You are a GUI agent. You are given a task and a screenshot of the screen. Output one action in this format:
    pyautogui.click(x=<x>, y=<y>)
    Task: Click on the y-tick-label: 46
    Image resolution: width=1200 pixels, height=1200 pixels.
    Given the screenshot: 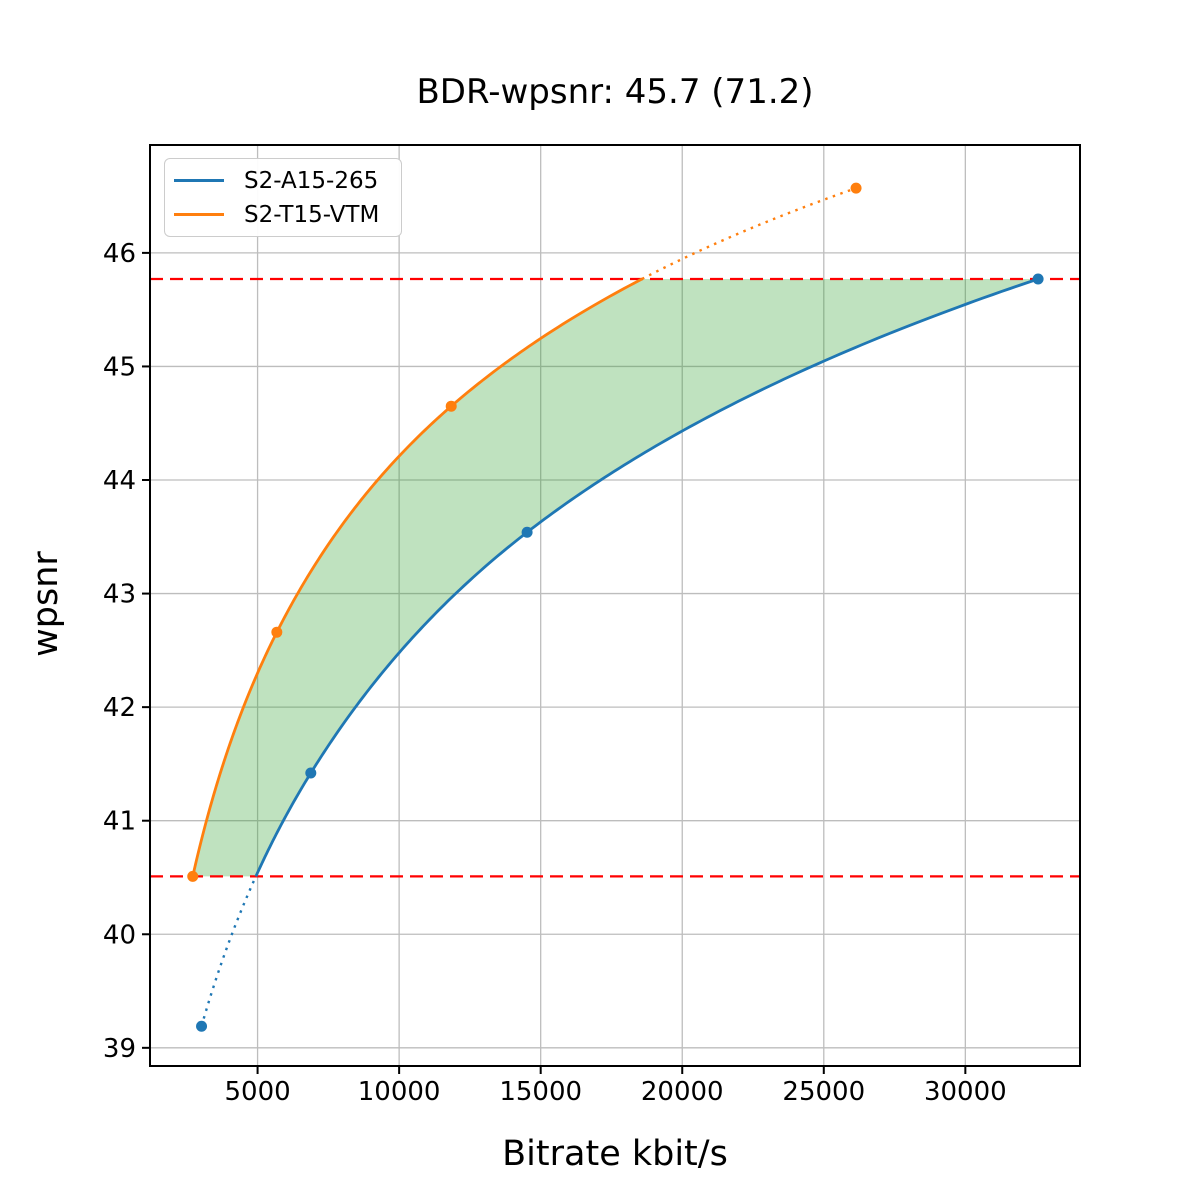 What is the action you would take?
    pyautogui.click(x=119, y=254)
    